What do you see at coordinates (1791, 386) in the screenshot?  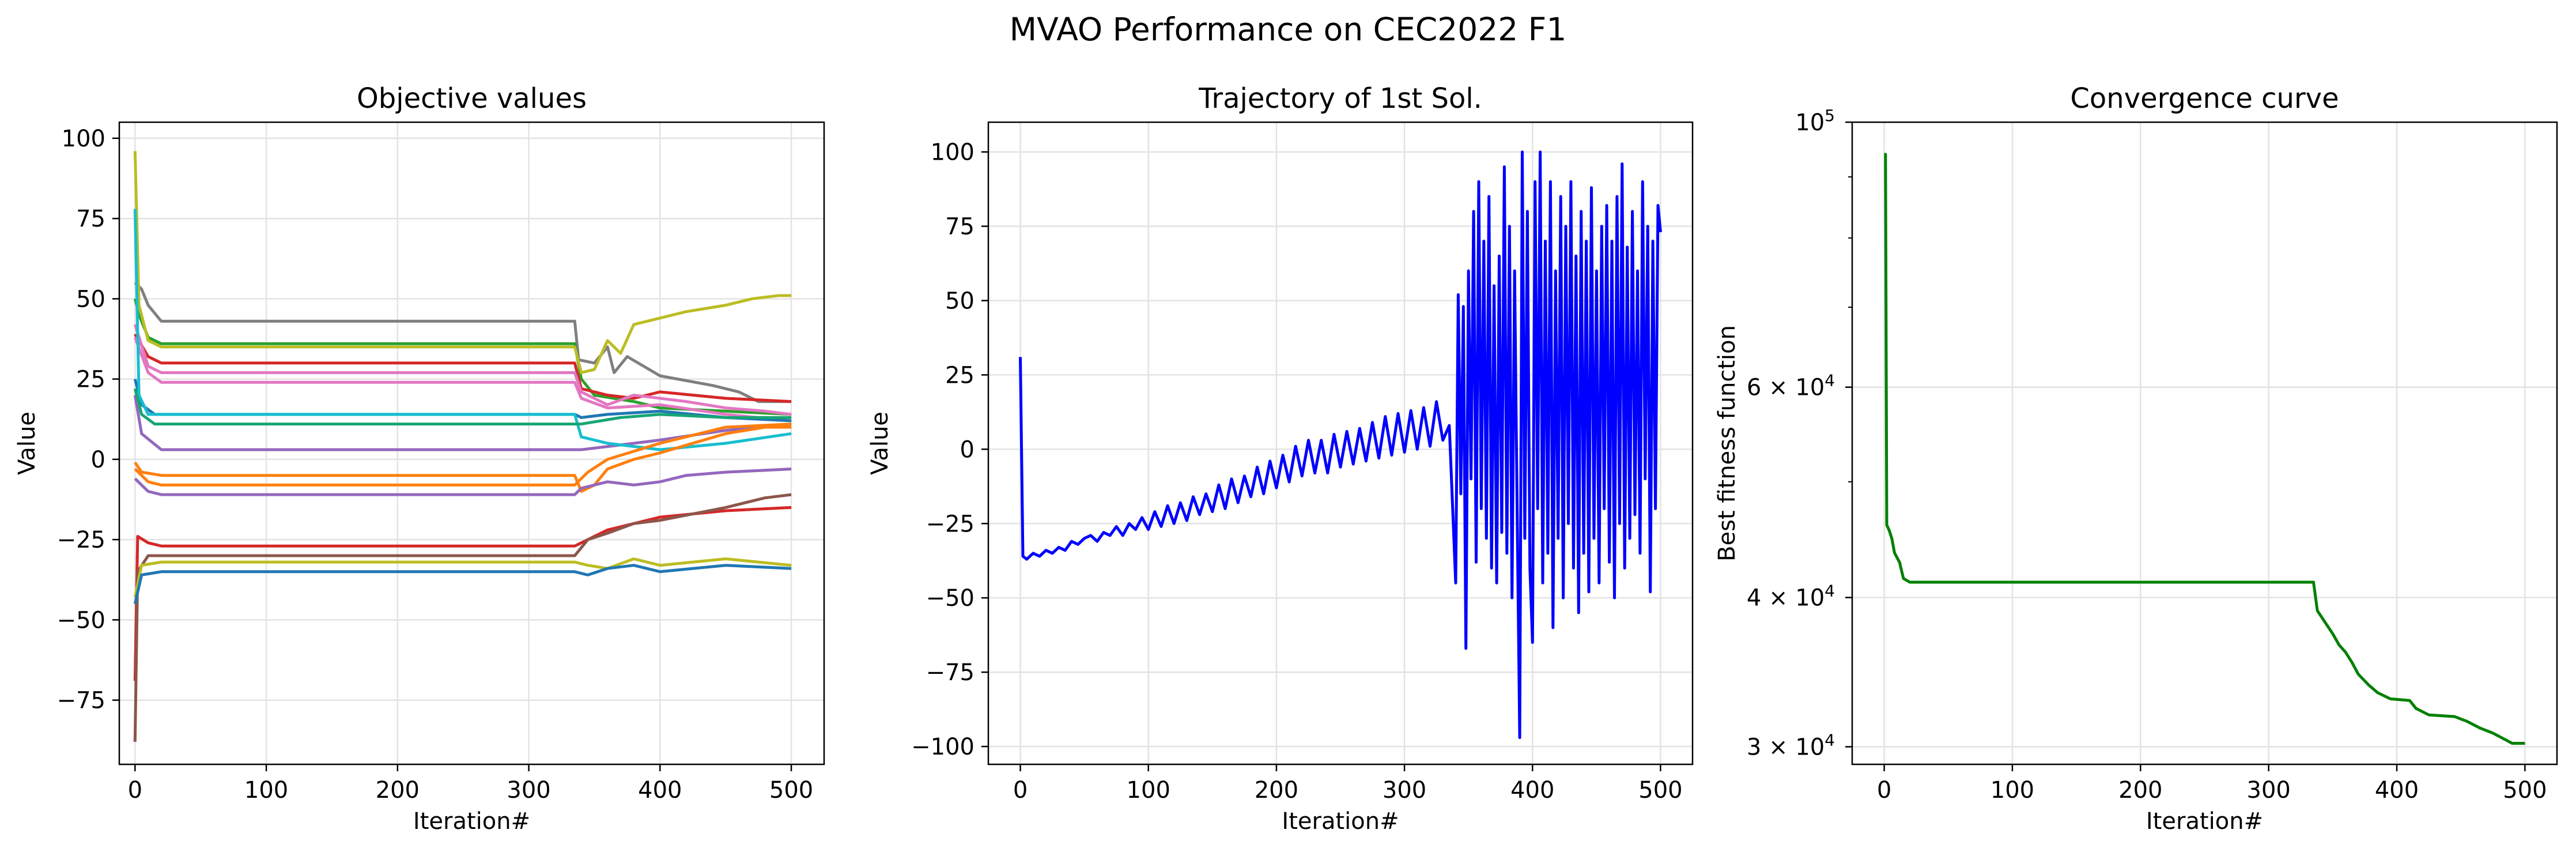 I see `y-tick-label: 6 × 10⁴` at bounding box center [1791, 386].